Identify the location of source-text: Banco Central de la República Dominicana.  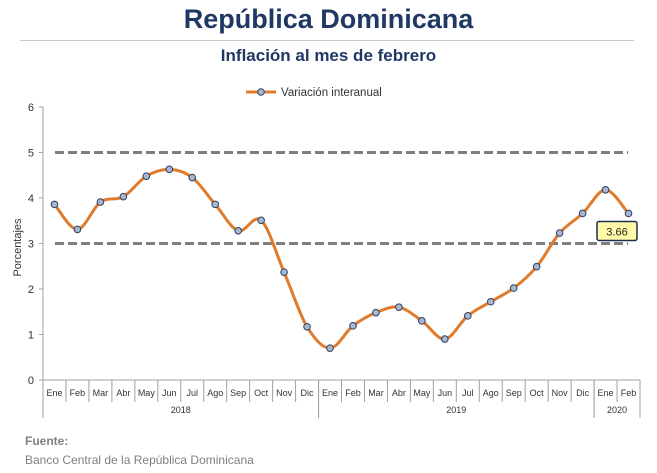
(139, 460).